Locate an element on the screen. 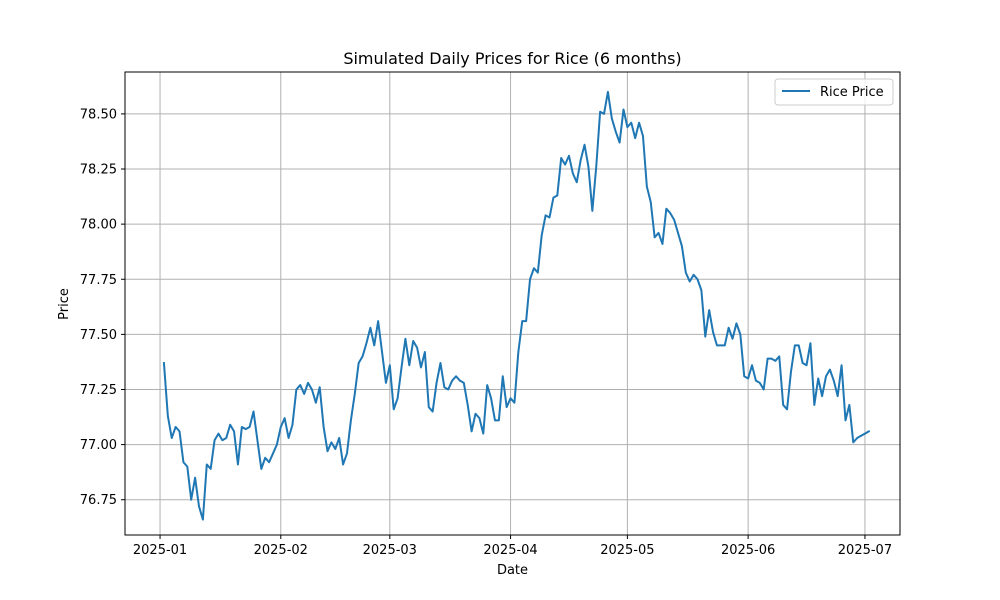 This screenshot has height=600, width=1000. x-tick-label: 2025-06 is located at coordinates (748, 550).